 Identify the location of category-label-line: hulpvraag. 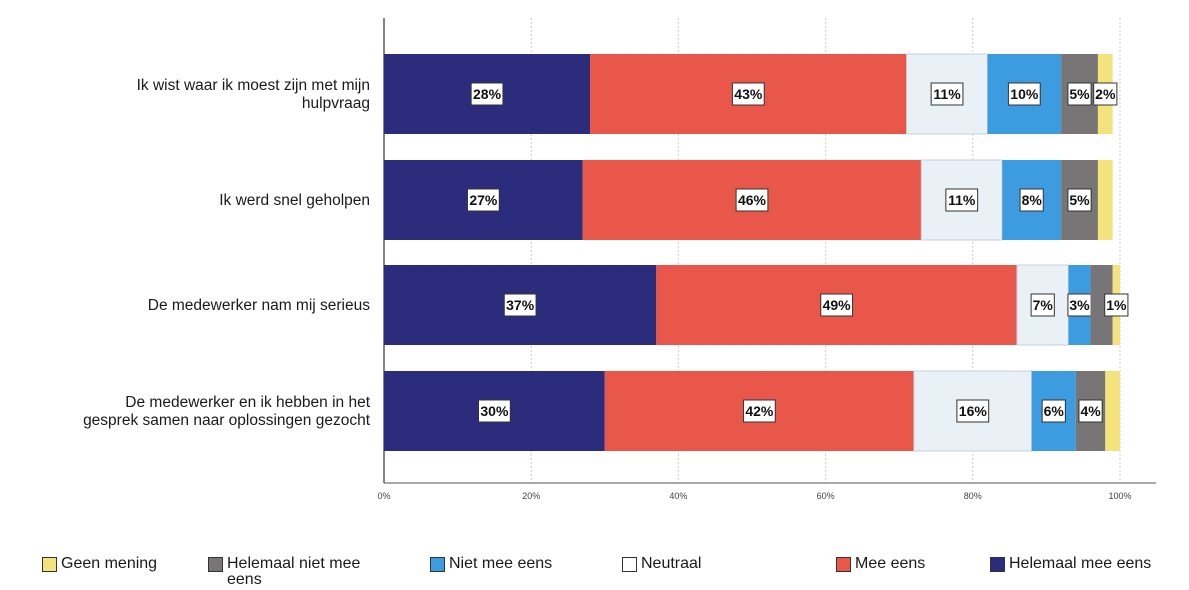
(336, 103).